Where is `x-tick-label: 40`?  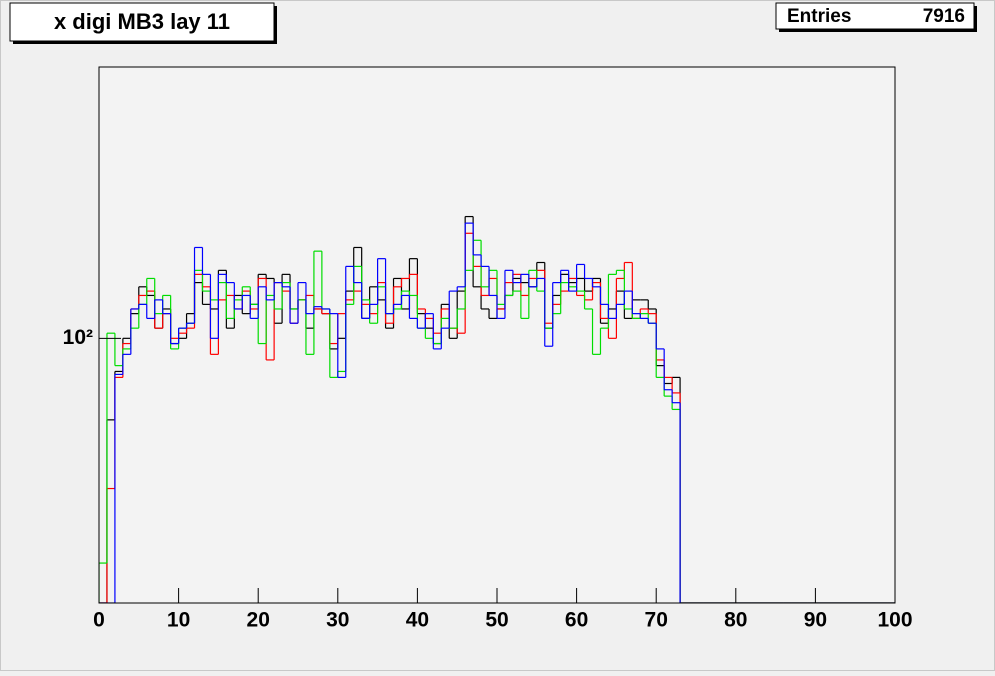
x-tick-label: 40 is located at coordinates (417, 620).